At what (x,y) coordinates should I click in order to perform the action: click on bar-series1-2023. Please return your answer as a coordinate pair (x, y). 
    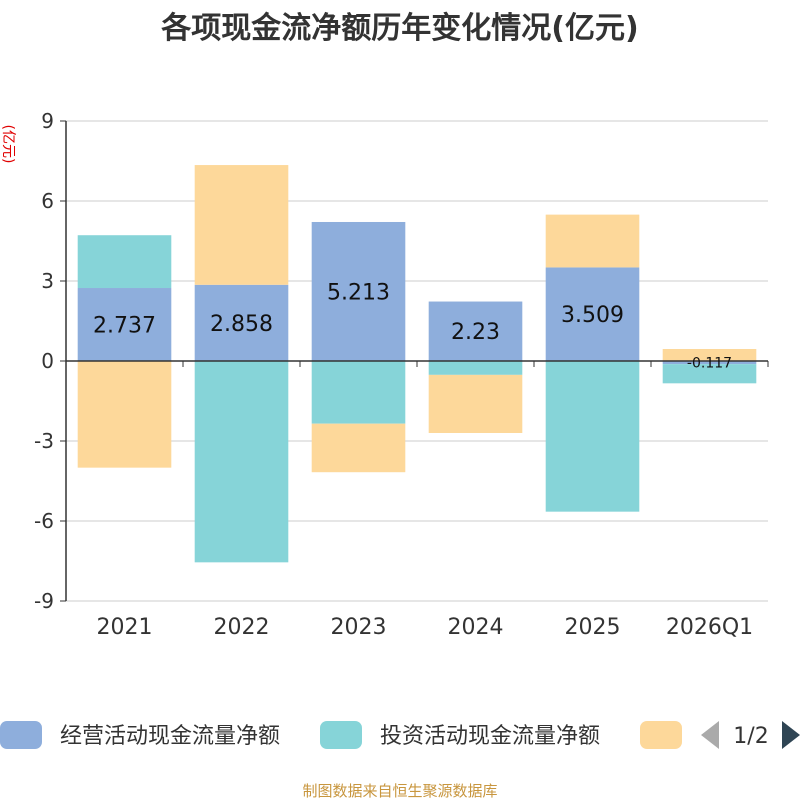
    Looking at the image, I should click on (358, 291).